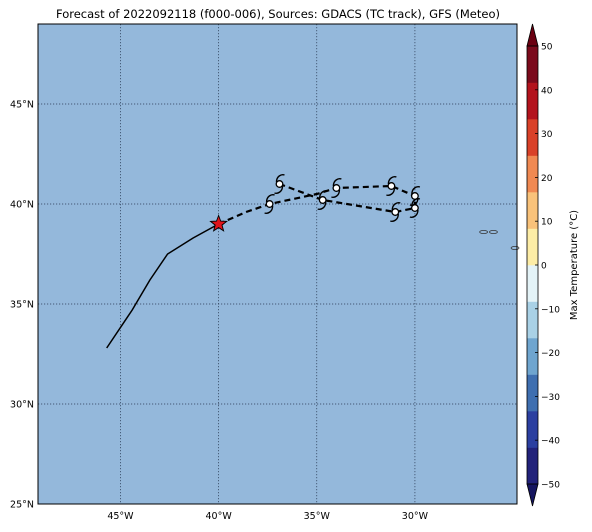  I want to click on colorbar-tick-label: −10, so click(550, 310).